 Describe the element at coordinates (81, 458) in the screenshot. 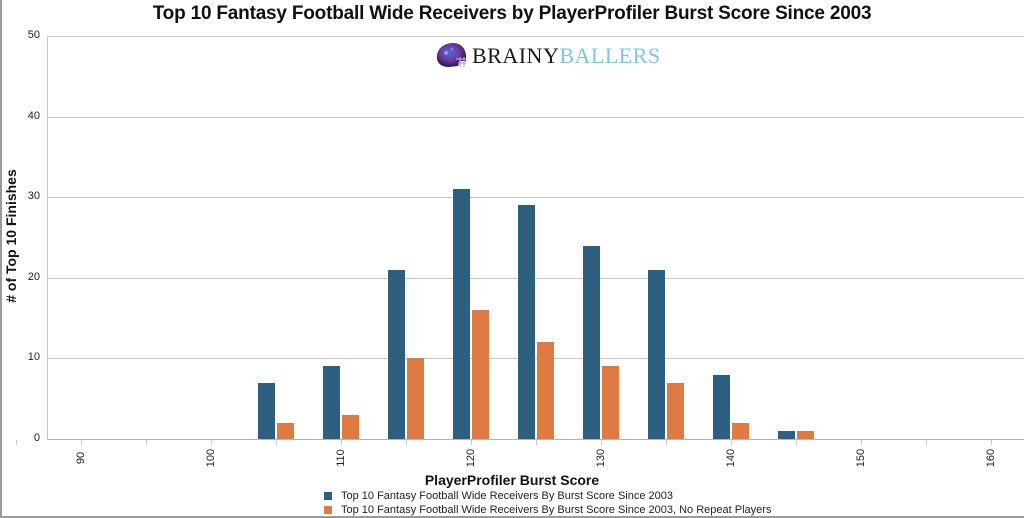

I see `x-tick-label: 90` at that location.